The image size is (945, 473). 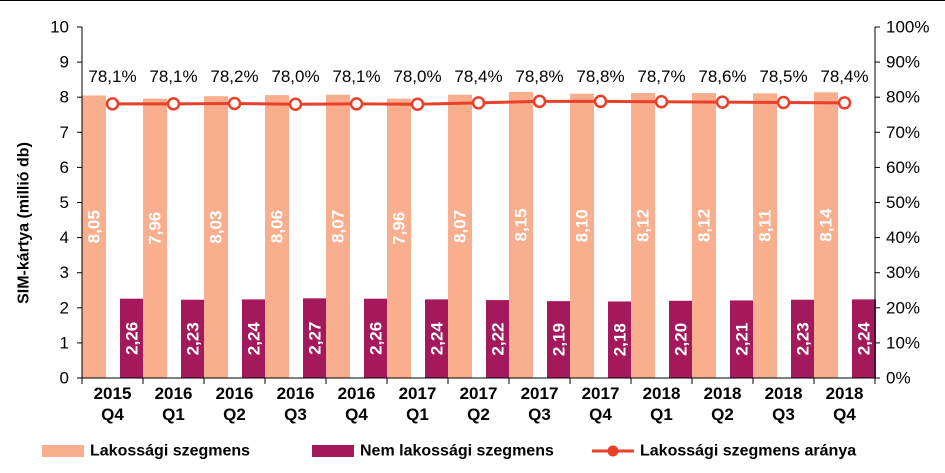 I want to click on x-tick-label-quarter-0: Q4, so click(x=112, y=414).